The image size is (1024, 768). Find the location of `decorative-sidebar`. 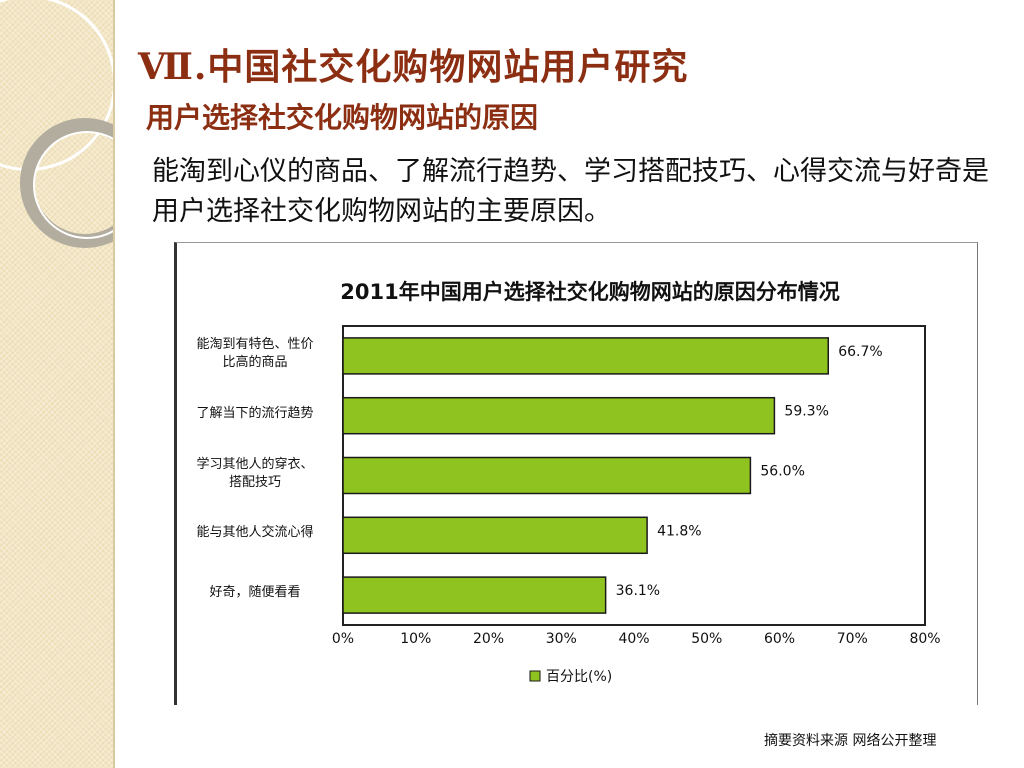

decorative-sidebar is located at coordinates (56, 384).